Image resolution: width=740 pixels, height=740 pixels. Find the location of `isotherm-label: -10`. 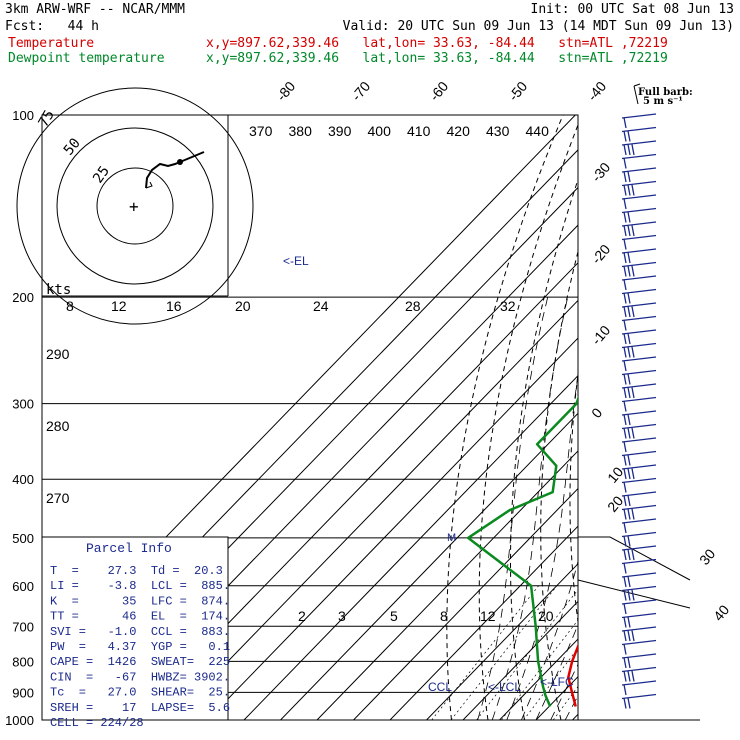

isotherm-label: -10 is located at coordinates (600, 335).